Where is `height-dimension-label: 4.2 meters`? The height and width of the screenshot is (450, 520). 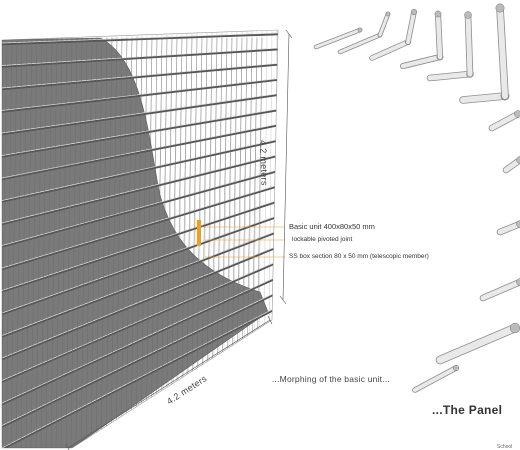
height-dimension-label: 4.2 meters is located at coordinates (264, 163).